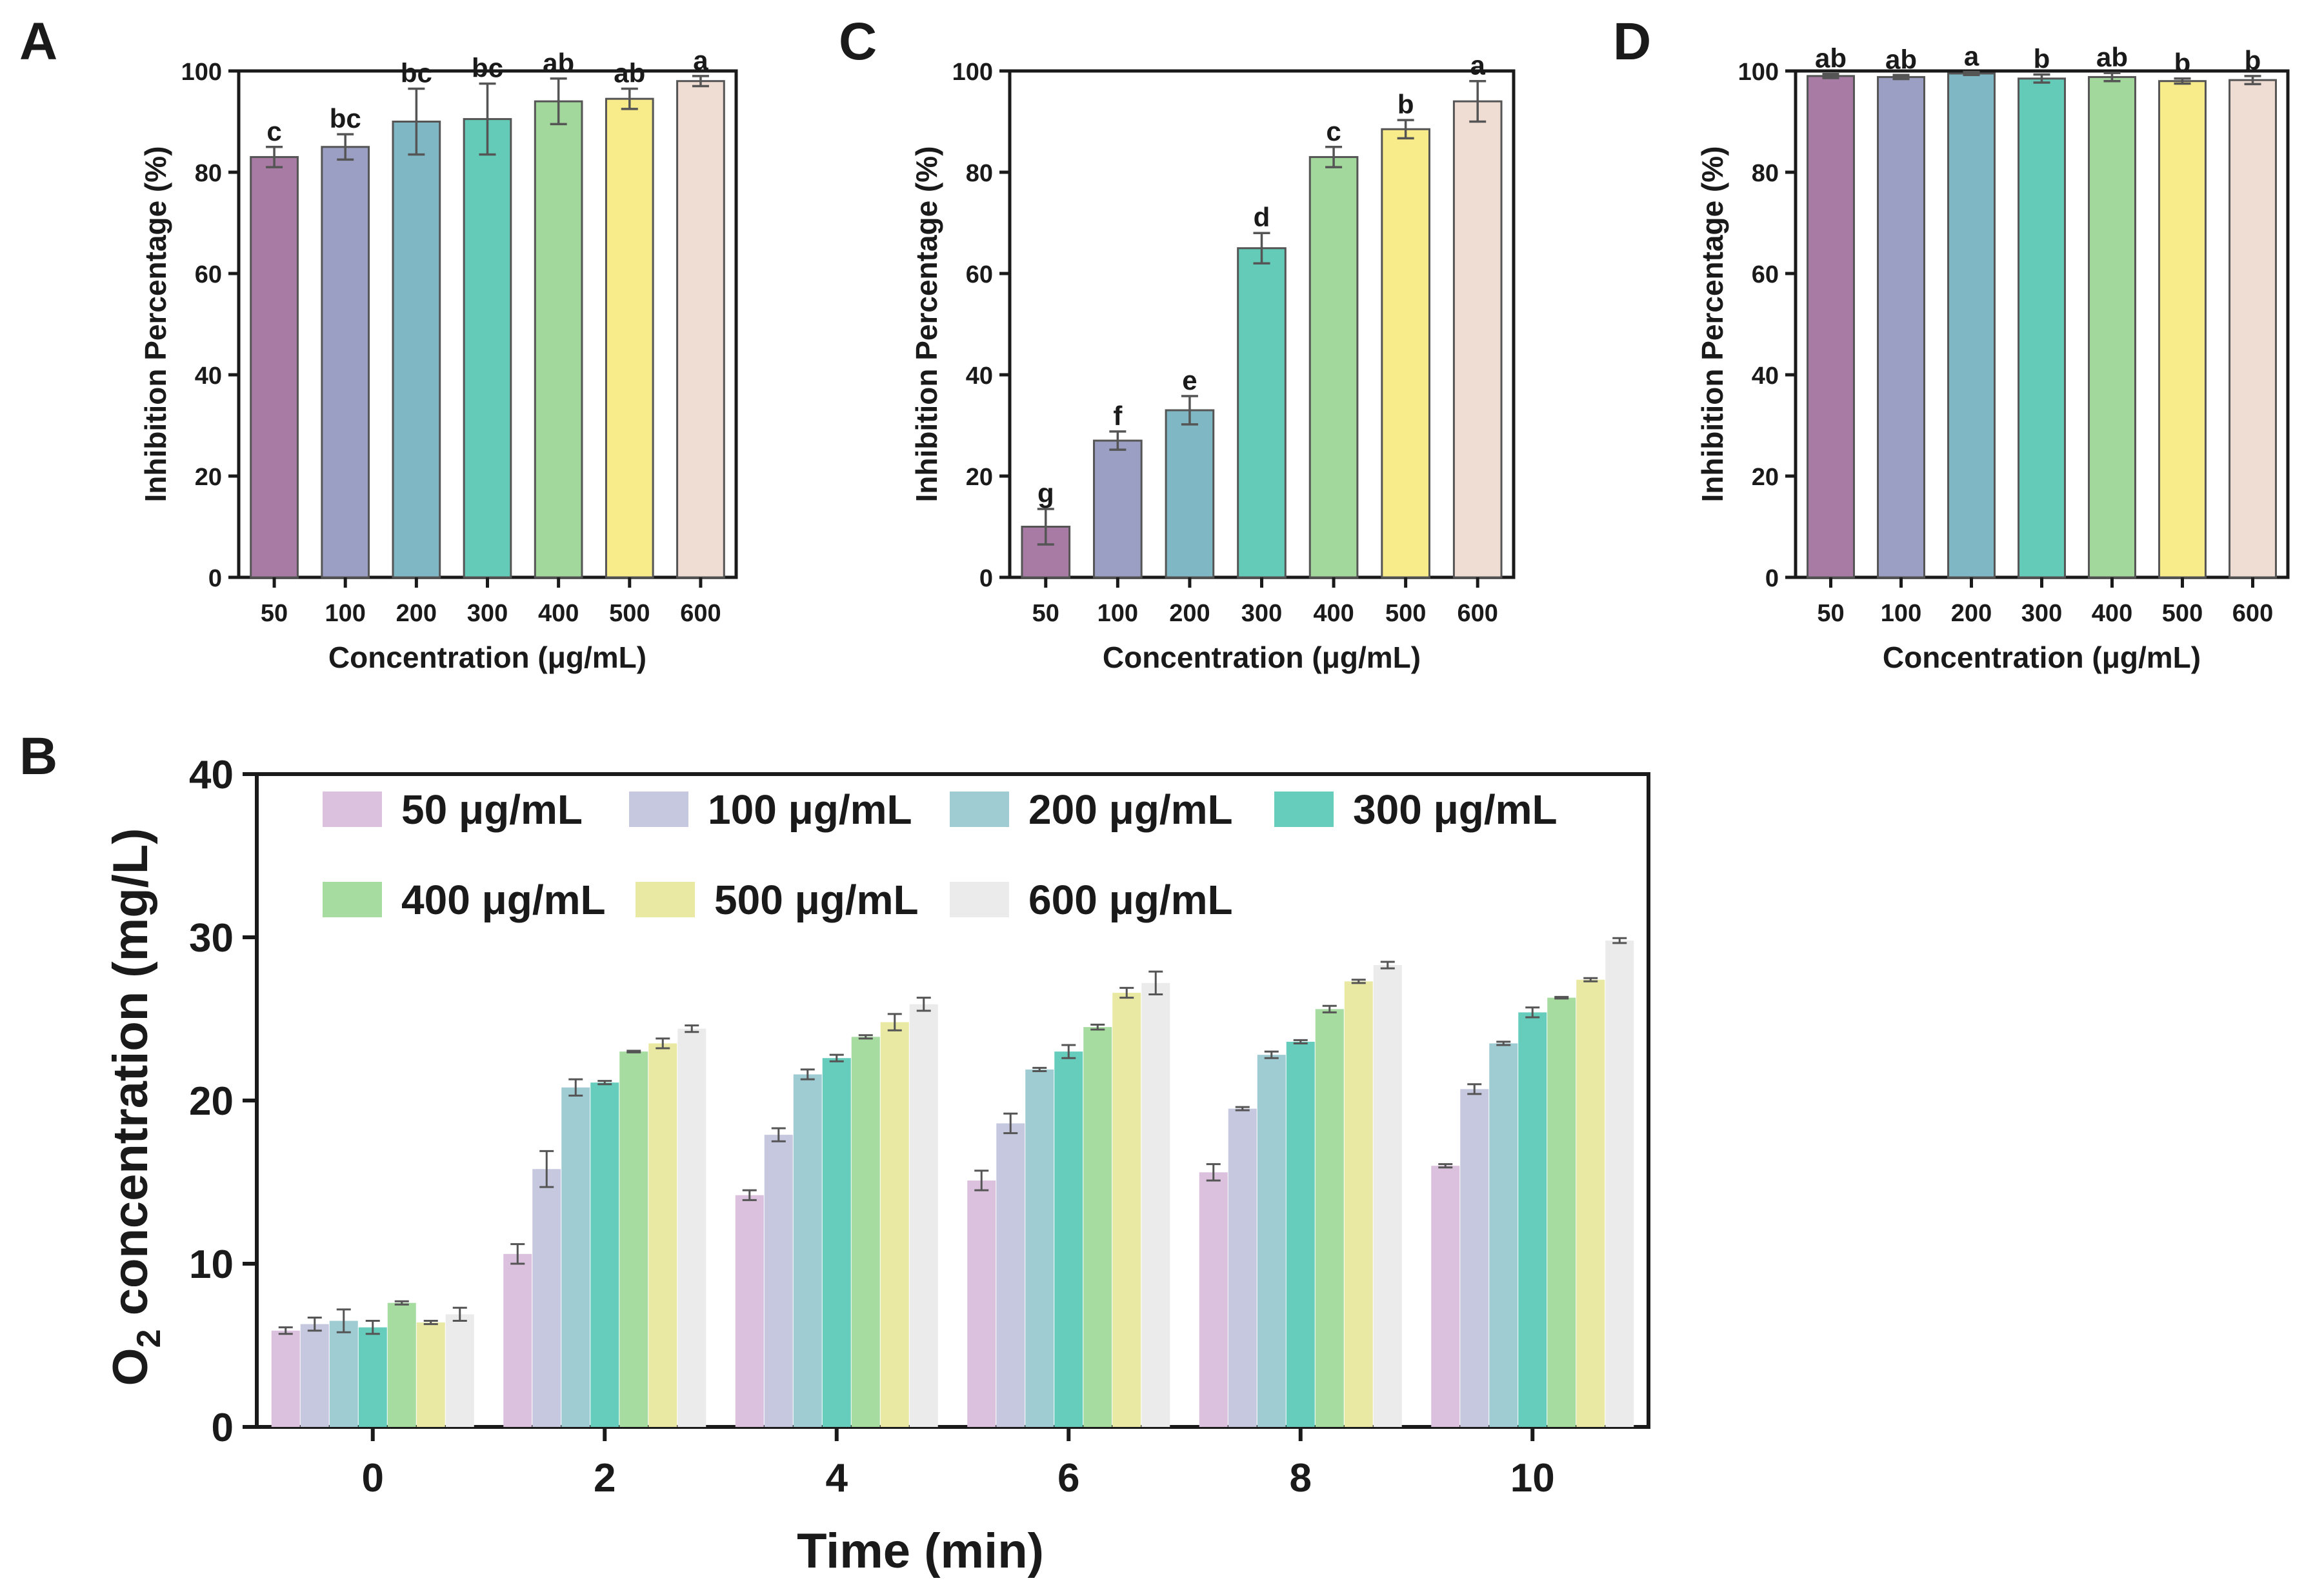 Image resolution: width=2324 pixels, height=1594 pixels. What do you see at coordinates (1130, 810) in the screenshot?
I see `legend-label: 200 μg/mL` at bounding box center [1130, 810].